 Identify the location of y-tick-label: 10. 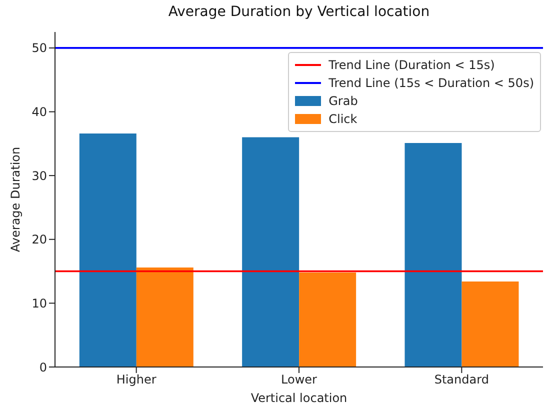
(39, 303).